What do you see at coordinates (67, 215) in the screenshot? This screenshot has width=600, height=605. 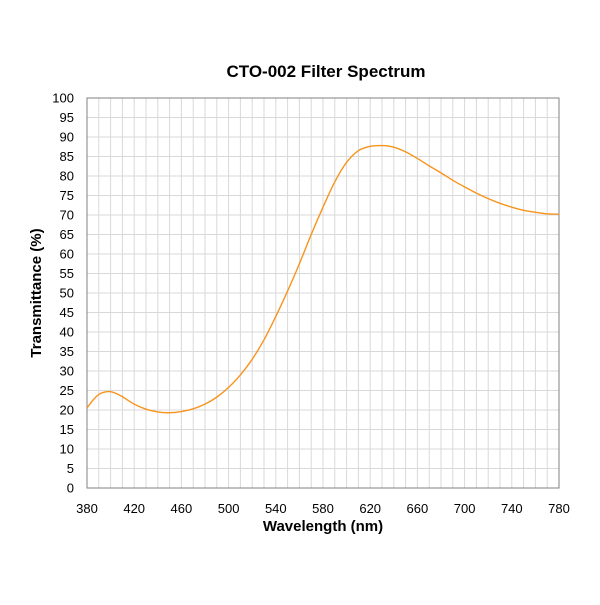 I see `y-tick-label: 70` at bounding box center [67, 215].